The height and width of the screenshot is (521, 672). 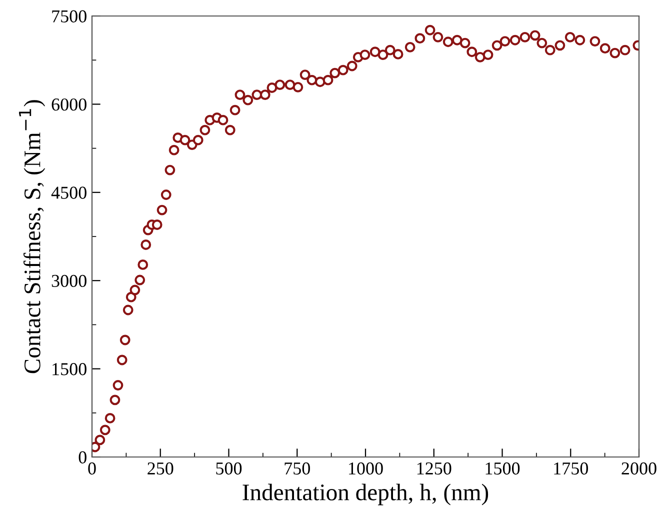 I want to click on y-tick-label: 0, so click(x=82, y=457).